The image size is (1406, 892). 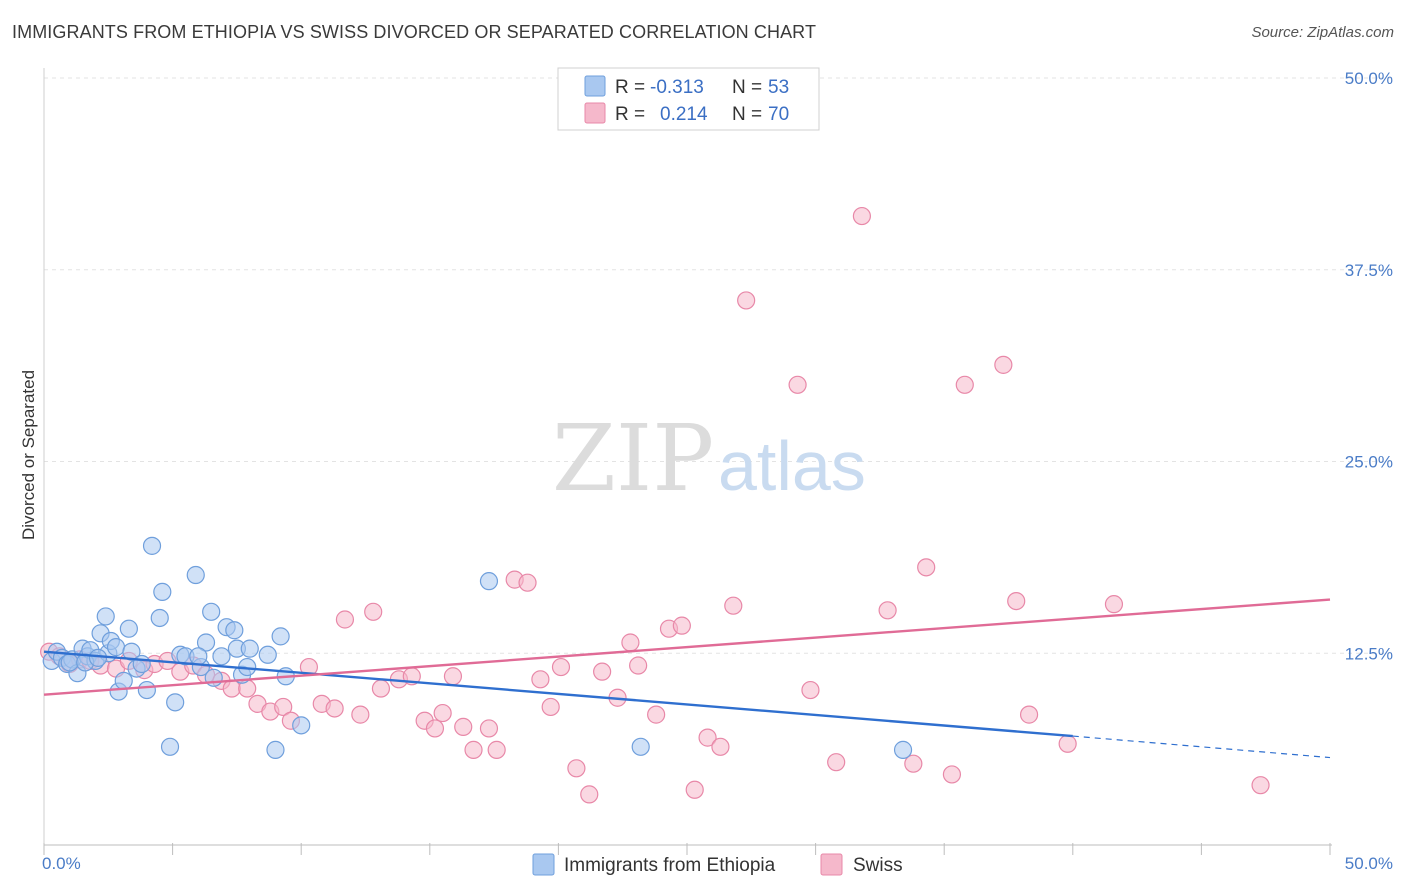 I want to click on watermark-atlas: atlas, so click(x=792, y=466).